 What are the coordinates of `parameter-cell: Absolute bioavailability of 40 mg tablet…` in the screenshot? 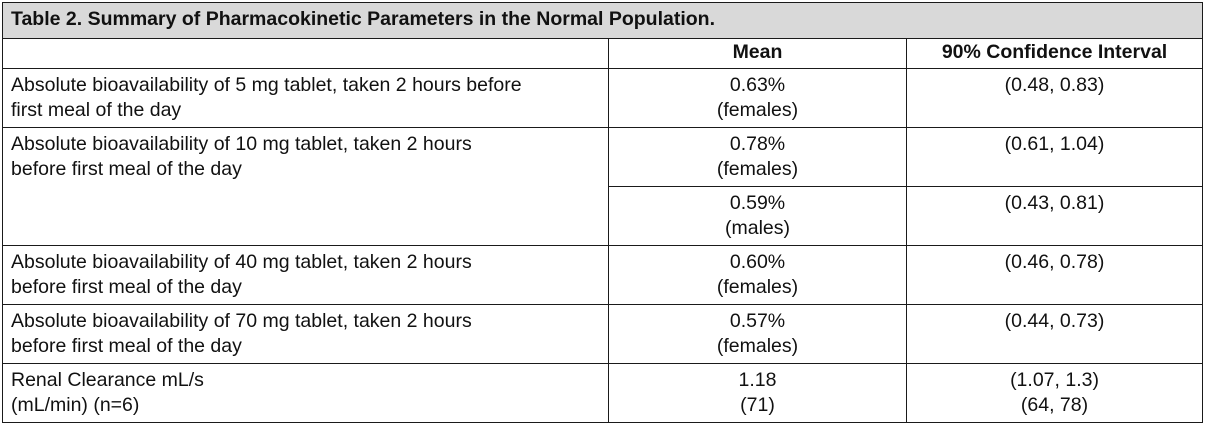 It's located at (305, 275).